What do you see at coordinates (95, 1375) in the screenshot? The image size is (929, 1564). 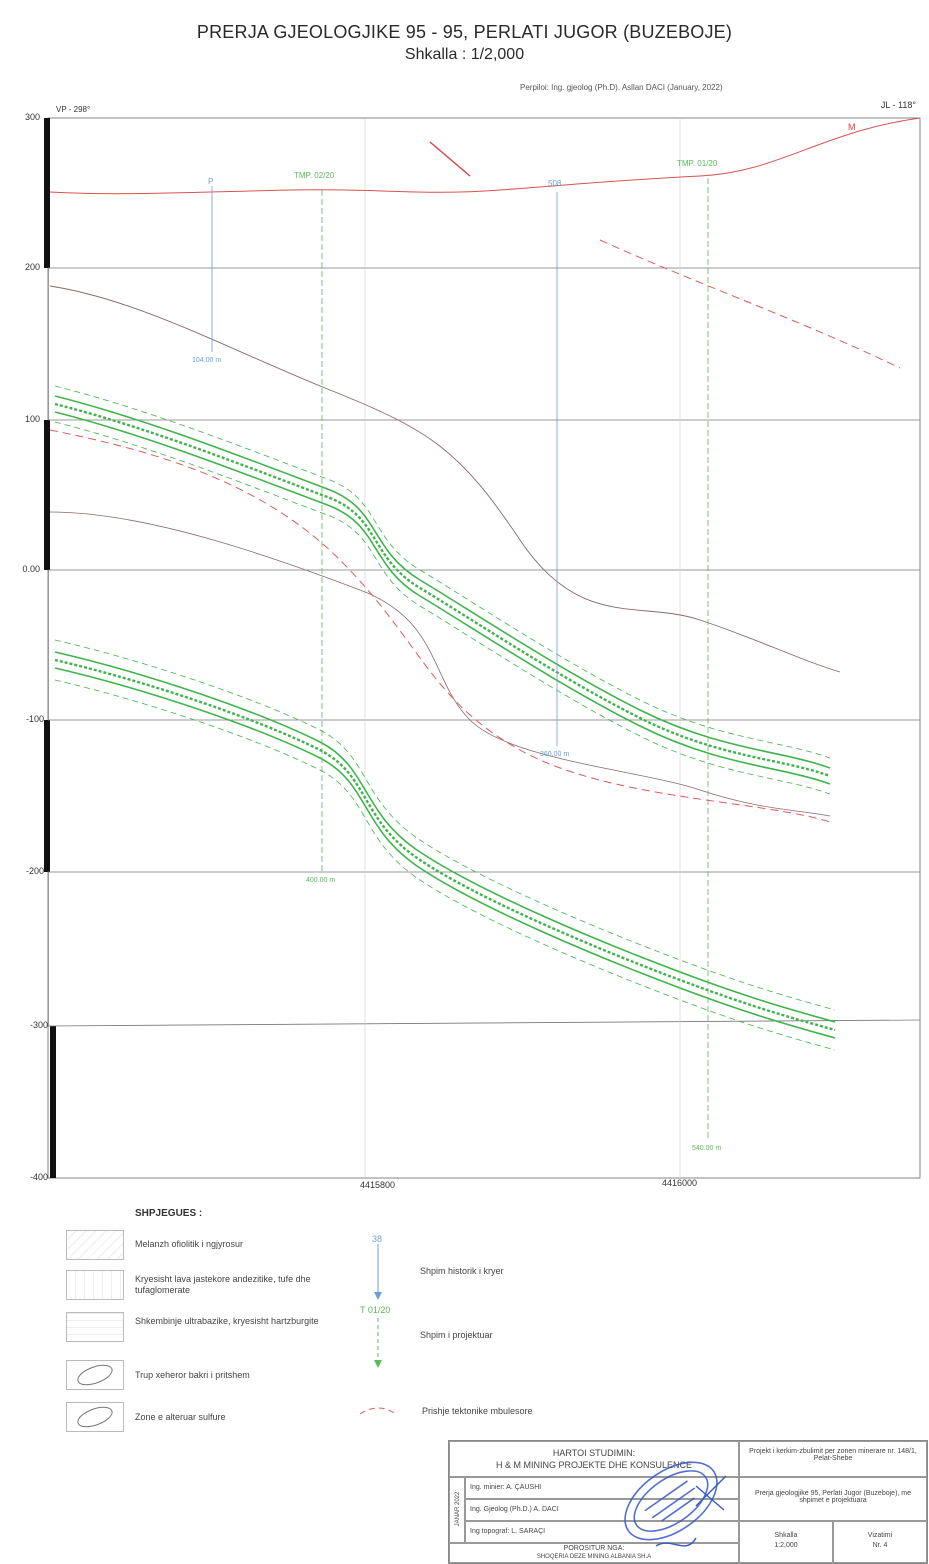 I see `legend-swatch-ore-body` at bounding box center [95, 1375].